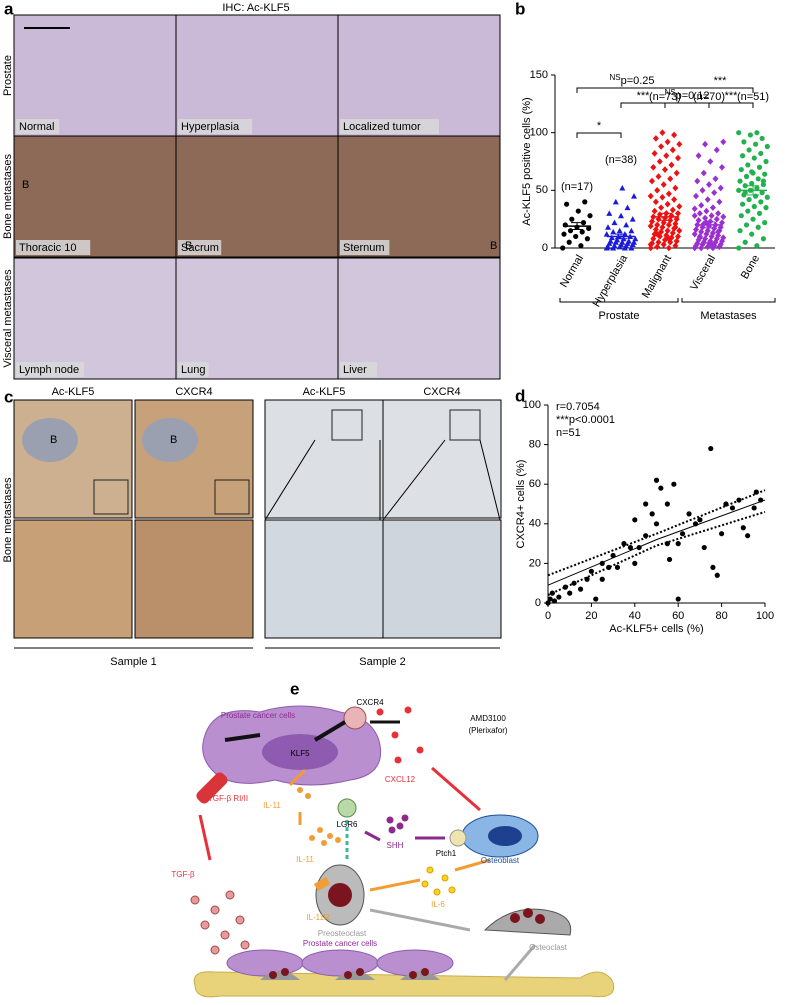 Image resolution: width=799 pixels, height=1005 pixels. What do you see at coordinates (318, 917) in the screenshot?
I see `diagram-label: IL-11R` at bounding box center [318, 917].